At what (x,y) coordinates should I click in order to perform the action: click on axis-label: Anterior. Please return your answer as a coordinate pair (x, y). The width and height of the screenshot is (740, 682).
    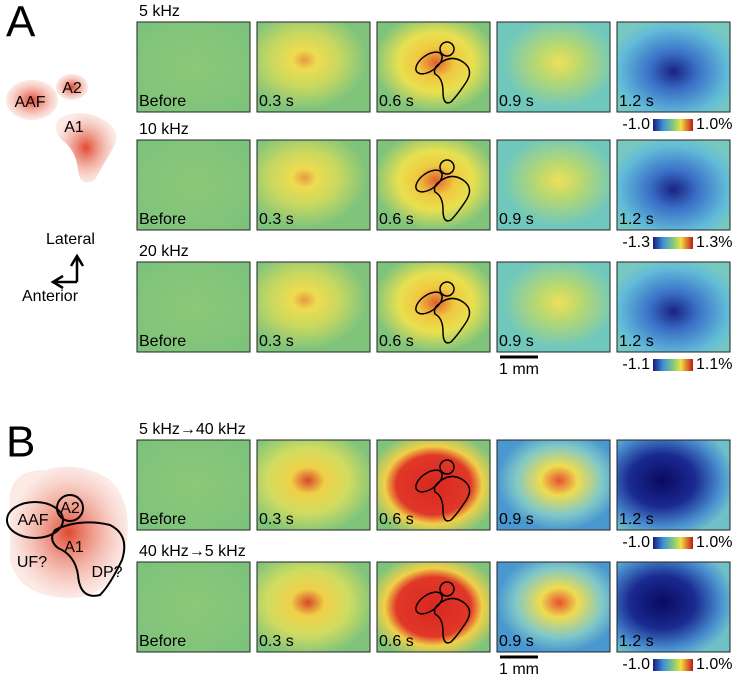
    Looking at the image, I should click on (50, 296).